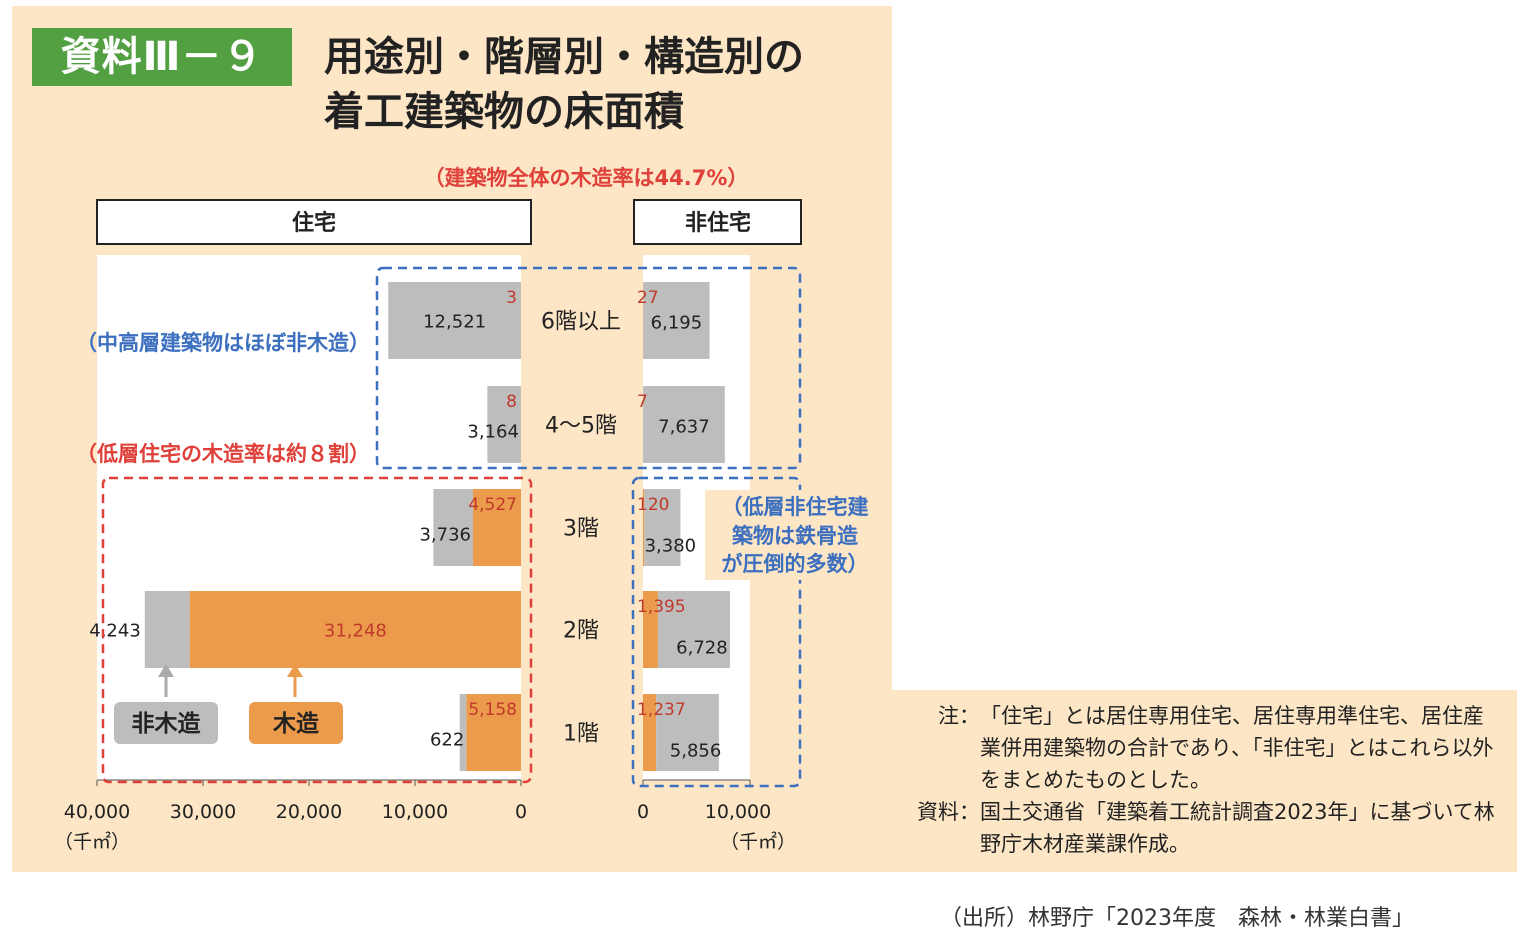  What do you see at coordinates (309, 812) in the screenshot?
I see `housing-x-tick-label: 20,000` at bounding box center [309, 812].